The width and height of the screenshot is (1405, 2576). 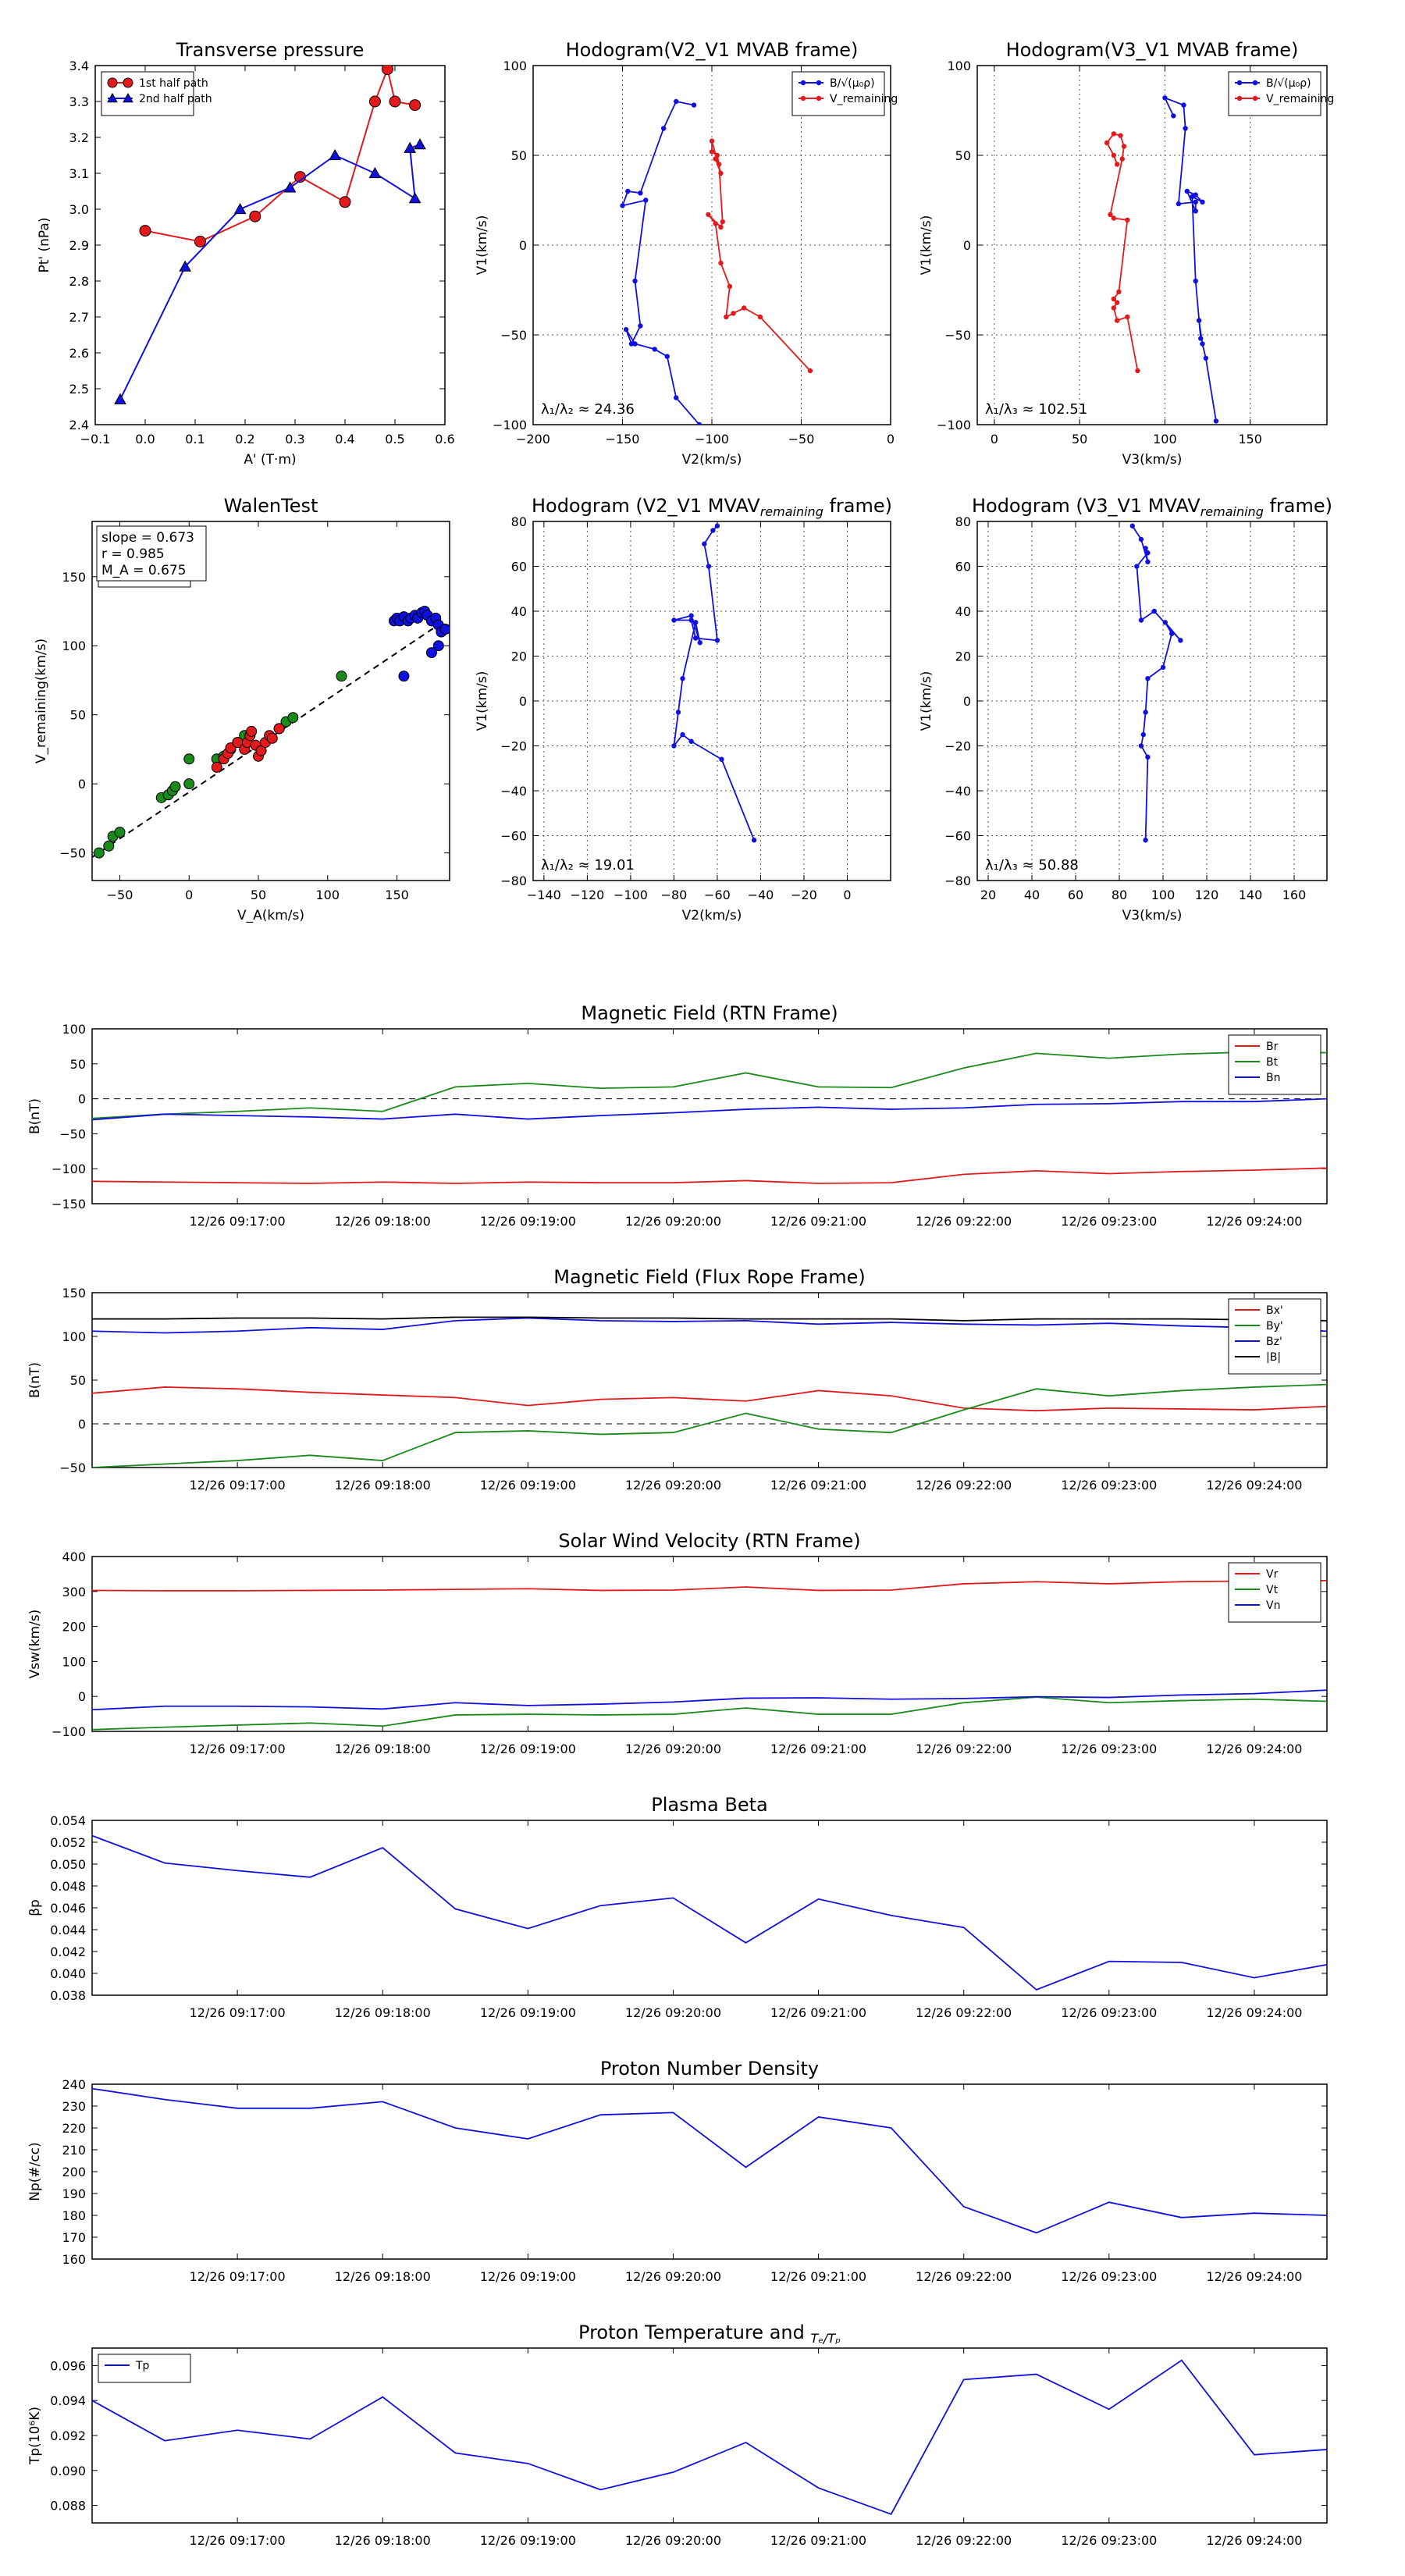 What do you see at coordinates (710, 1700) in the screenshot?
I see `series-line-Vn` at bounding box center [710, 1700].